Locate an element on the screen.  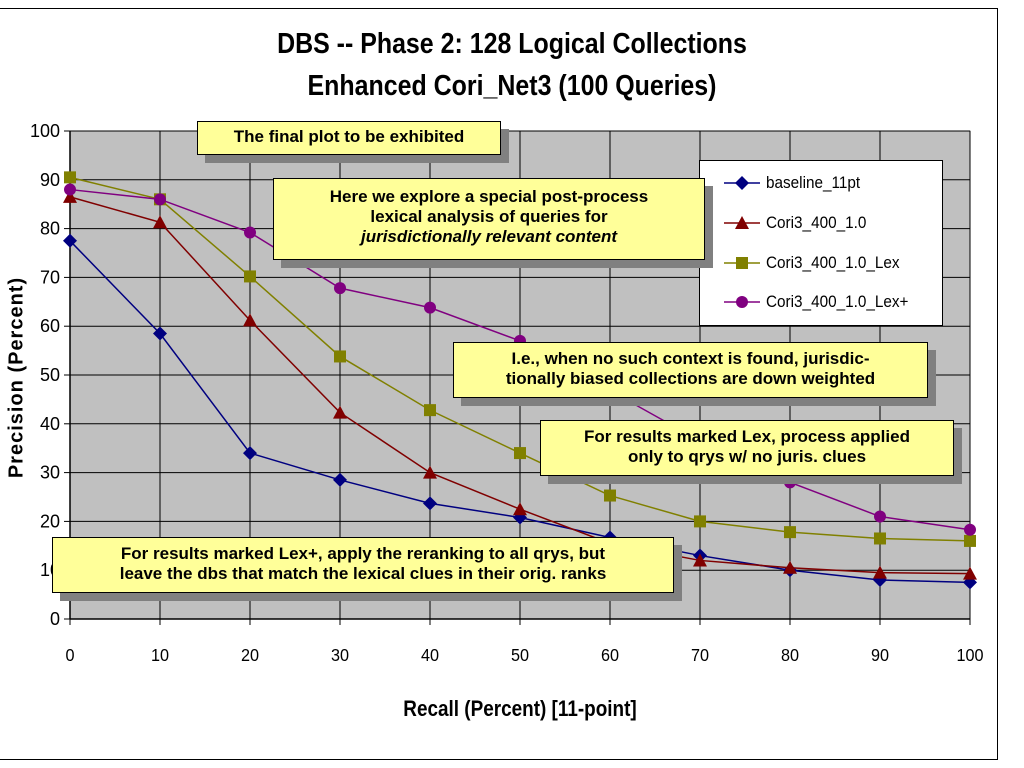
circle-marker-icon is located at coordinates (742, 302).